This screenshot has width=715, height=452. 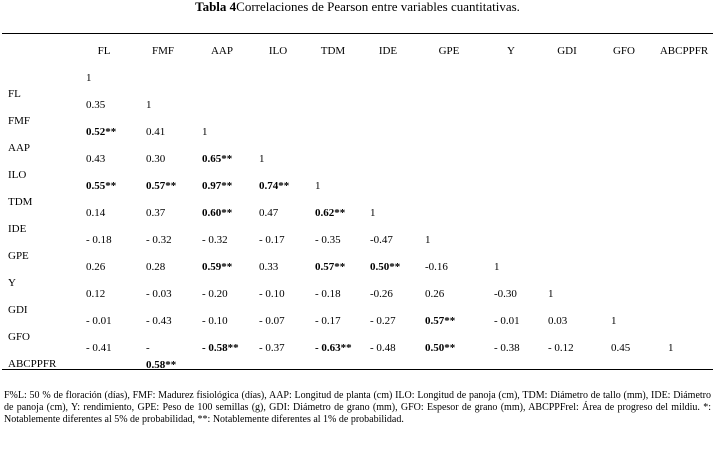 I want to click on table-cell: 0.65**, so click(x=217, y=159).